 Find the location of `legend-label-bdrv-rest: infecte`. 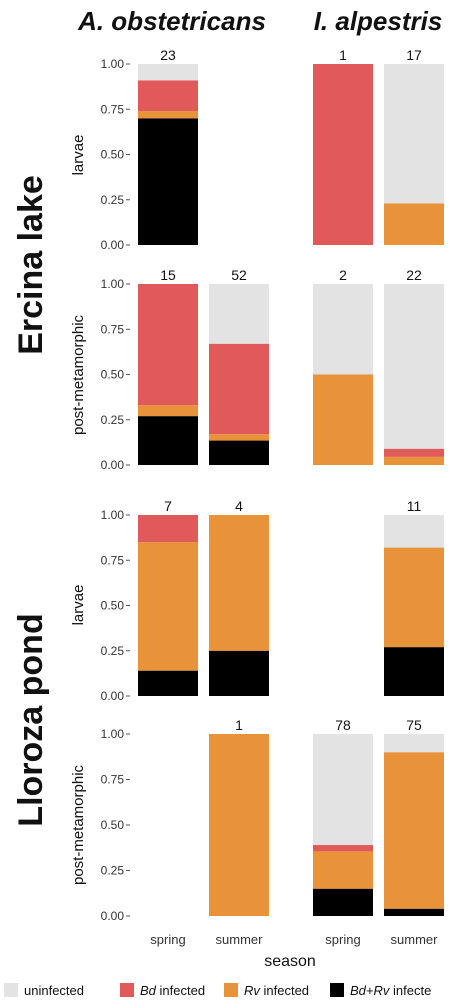

legend-label-bdrv-rest: infecte is located at coordinates (410, 990).